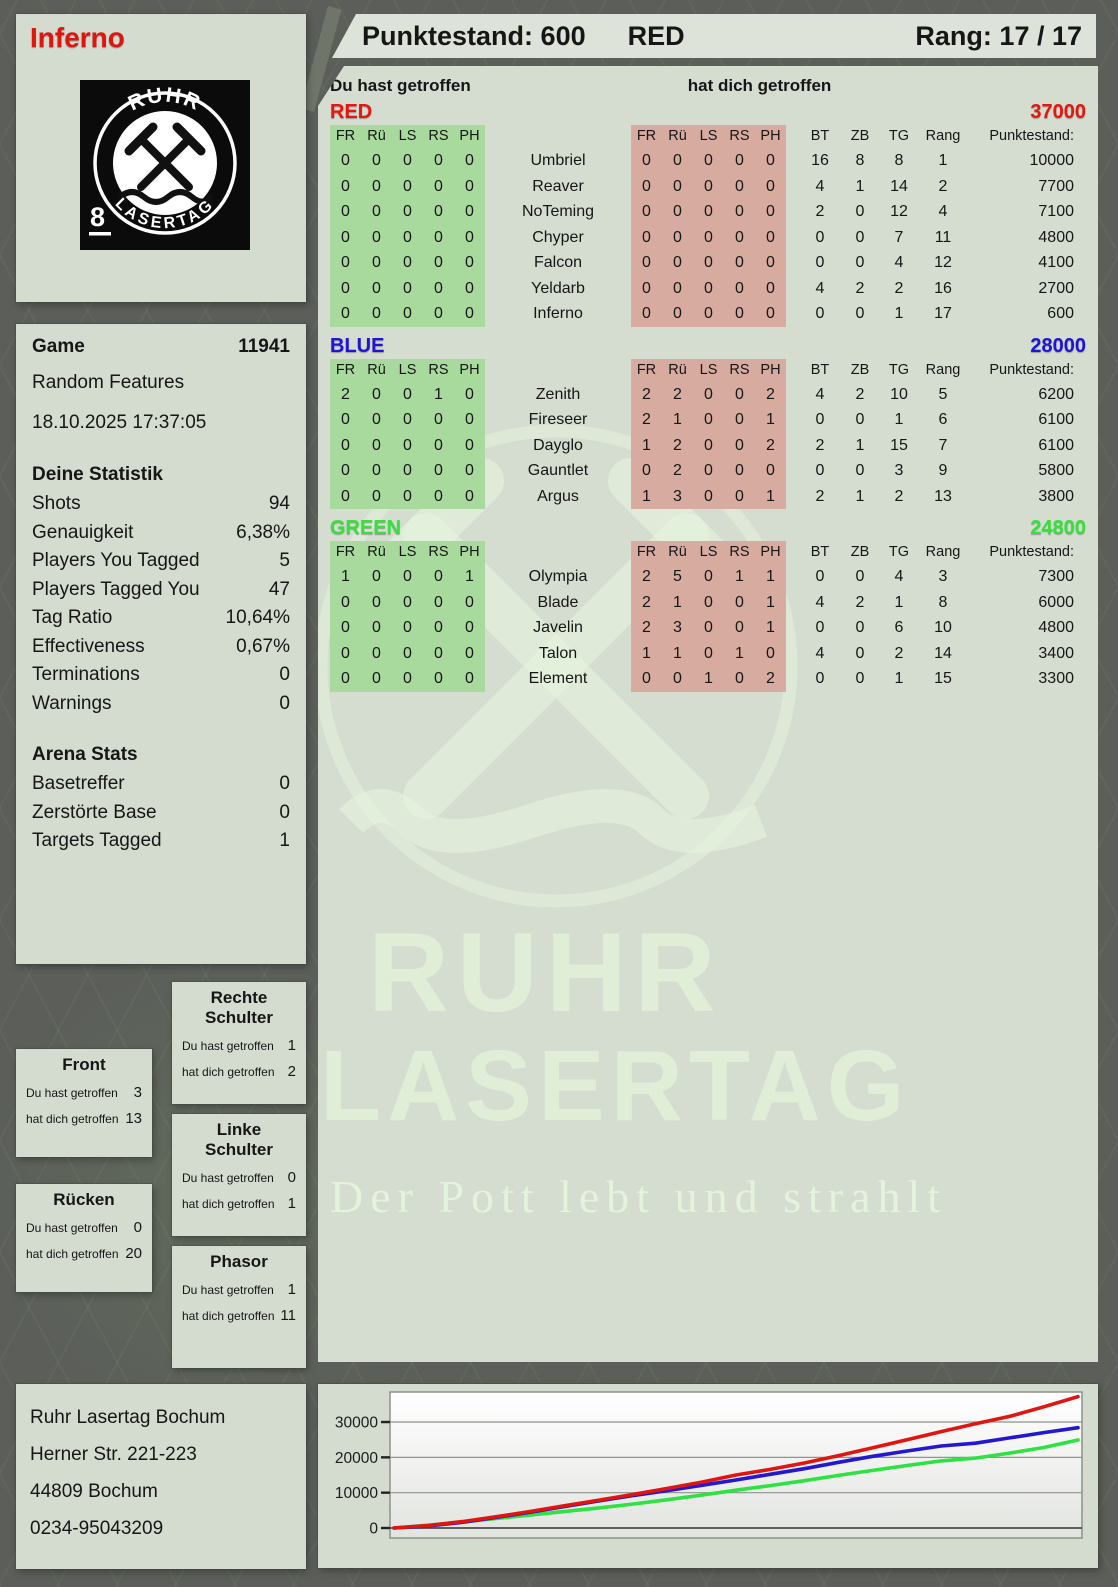 The width and height of the screenshot is (1118, 1587). What do you see at coordinates (558, 211) in the screenshot?
I see `player-name-cell: NoTeming` at bounding box center [558, 211].